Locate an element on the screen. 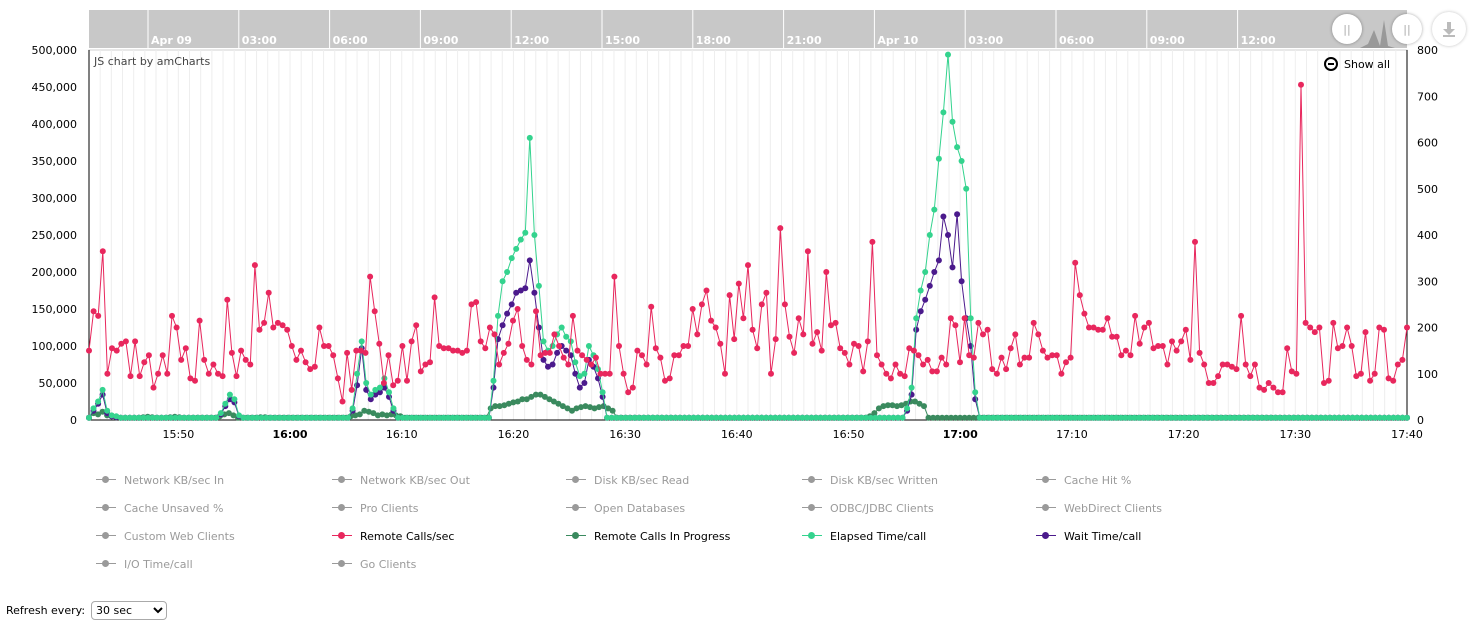  legend-item: Network KB/sec Out is located at coordinates (401, 480).